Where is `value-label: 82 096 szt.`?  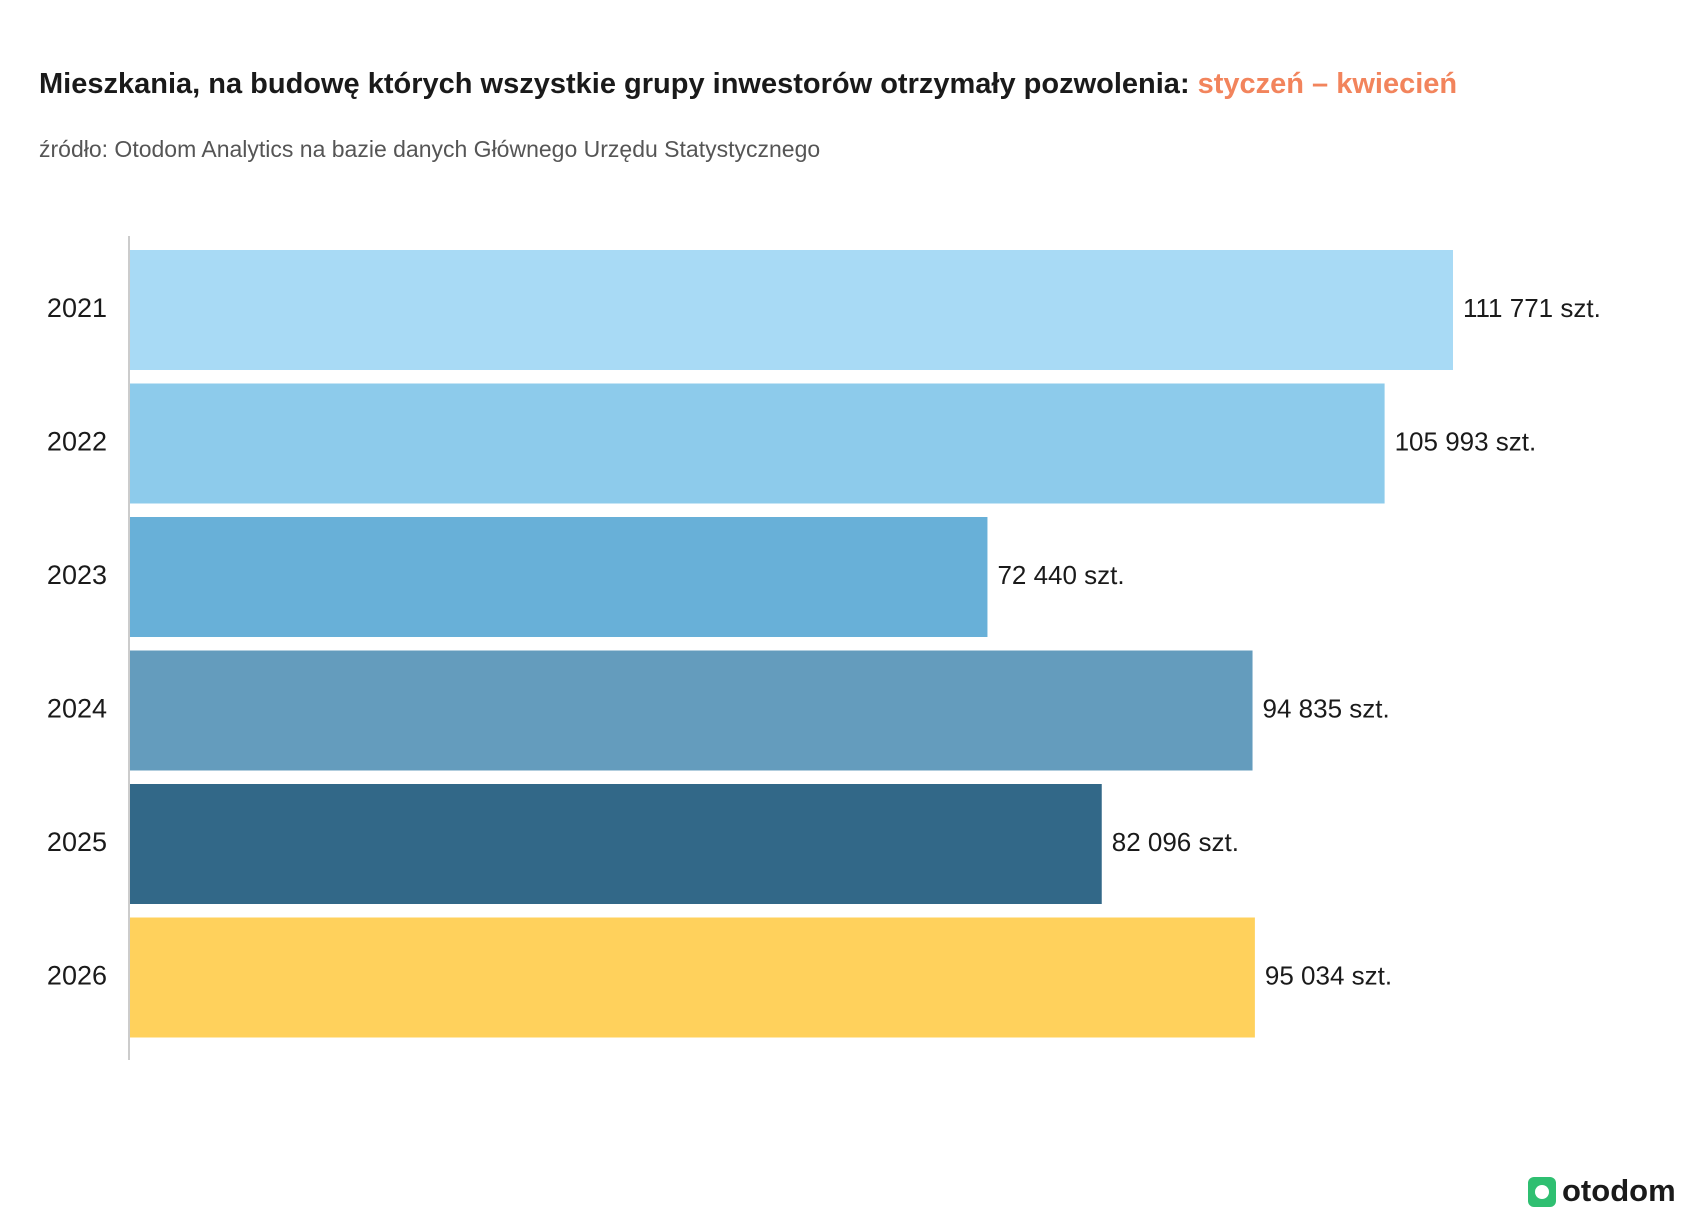
value-label: 82 096 szt. is located at coordinates (1175, 842).